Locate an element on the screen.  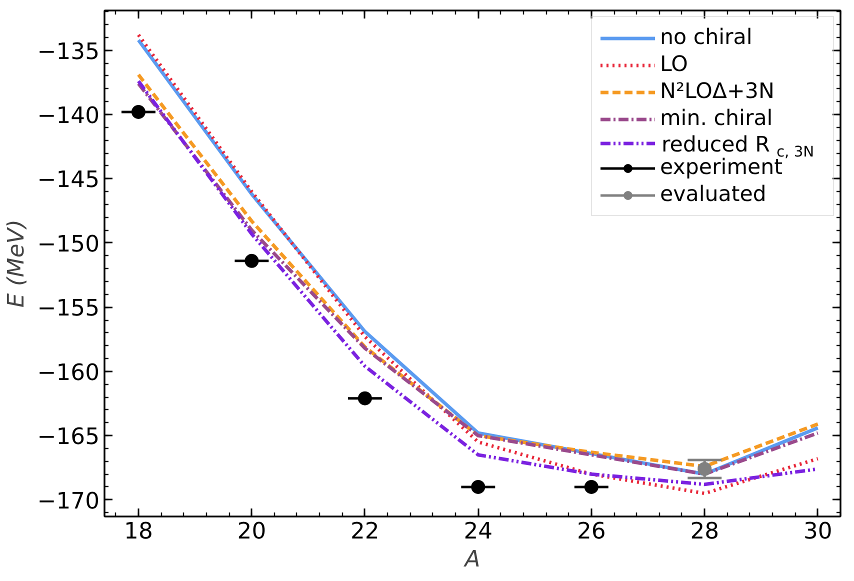
x-tick-label: 22 is located at coordinates (365, 531).